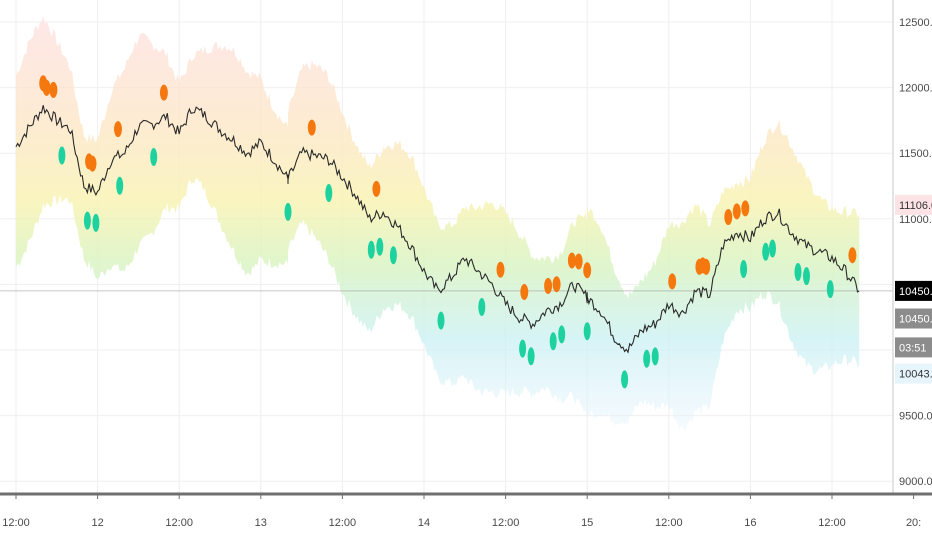 Image resolution: width=932 pixels, height=550 pixels. Describe the element at coordinates (915, 89) in the screenshot. I see `price-tick-label: 12000.0` at that location.